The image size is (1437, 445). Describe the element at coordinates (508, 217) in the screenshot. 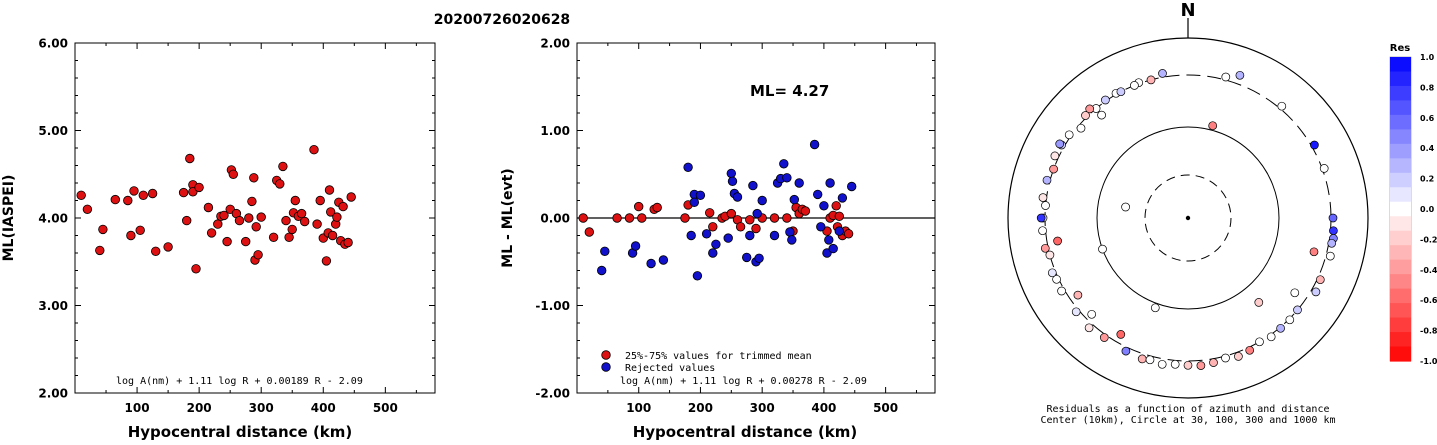

I see `plot2-ylabel: ML - ML(evt)` at that location.